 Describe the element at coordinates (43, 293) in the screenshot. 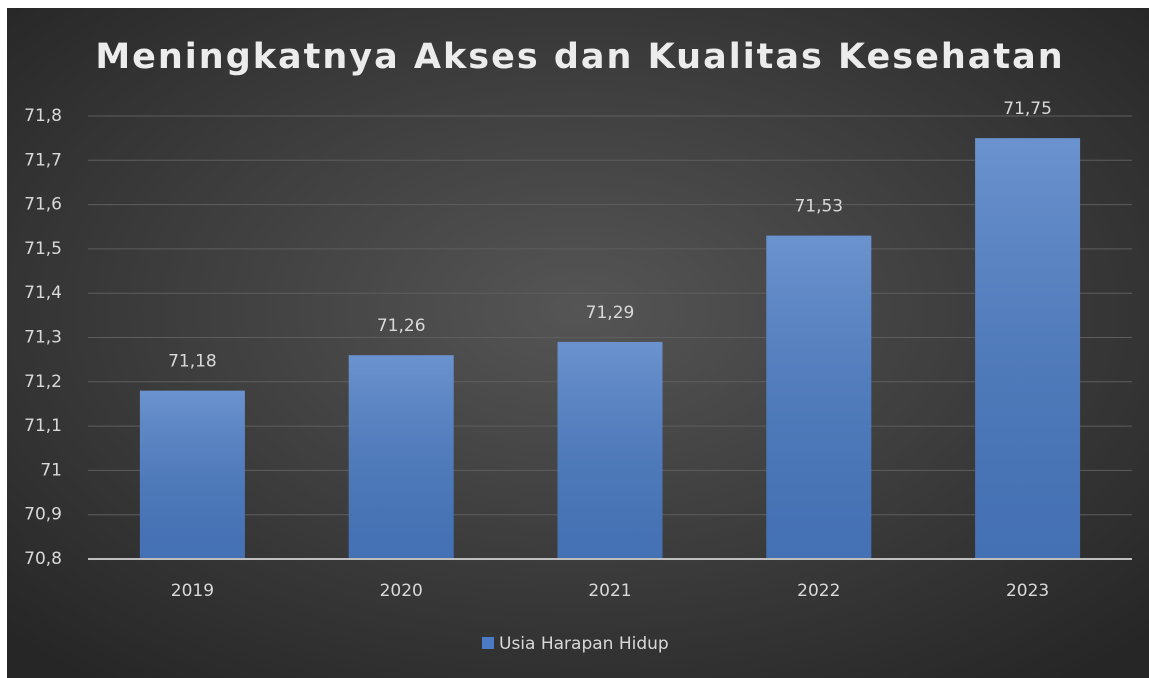

I see `y-tick-label: 71,4` at that location.